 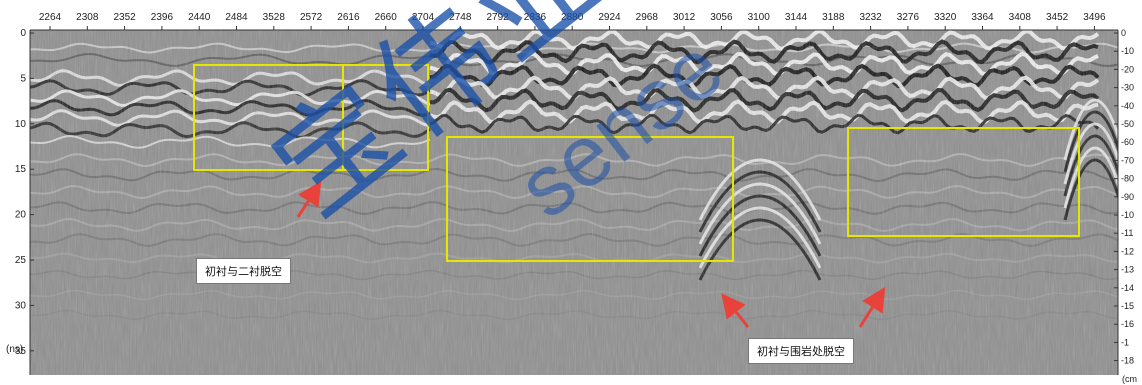 What do you see at coordinates (1127, 251) in the screenshot?
I see `right-tick-label: -12` at bounding box center [1127, 251].